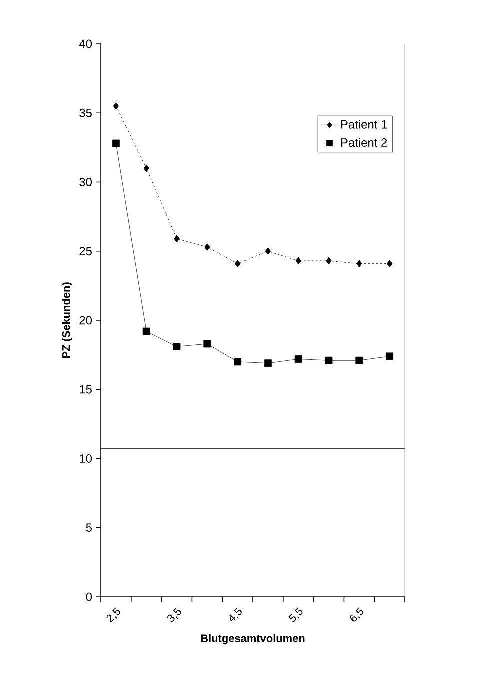 This screenshot has width=498, height=697. What do you see at coordinates (295, 615) in the screenshot?
I see `x-tick-label: 5,5` at bounding box center [295, 615].